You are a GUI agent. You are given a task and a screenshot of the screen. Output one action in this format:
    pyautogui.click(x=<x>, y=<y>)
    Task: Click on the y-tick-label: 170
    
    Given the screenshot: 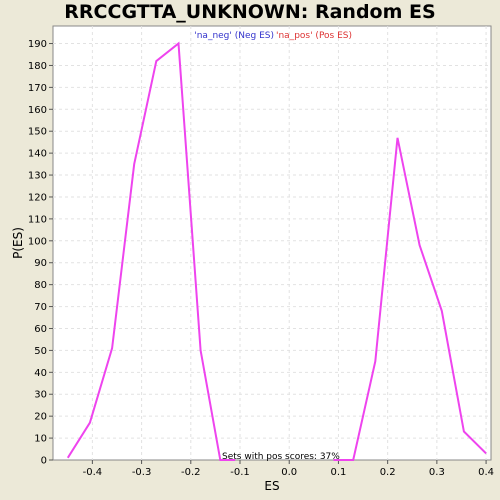 What is the action you would take?
    pyautogui.click(x=37, y=88)
    